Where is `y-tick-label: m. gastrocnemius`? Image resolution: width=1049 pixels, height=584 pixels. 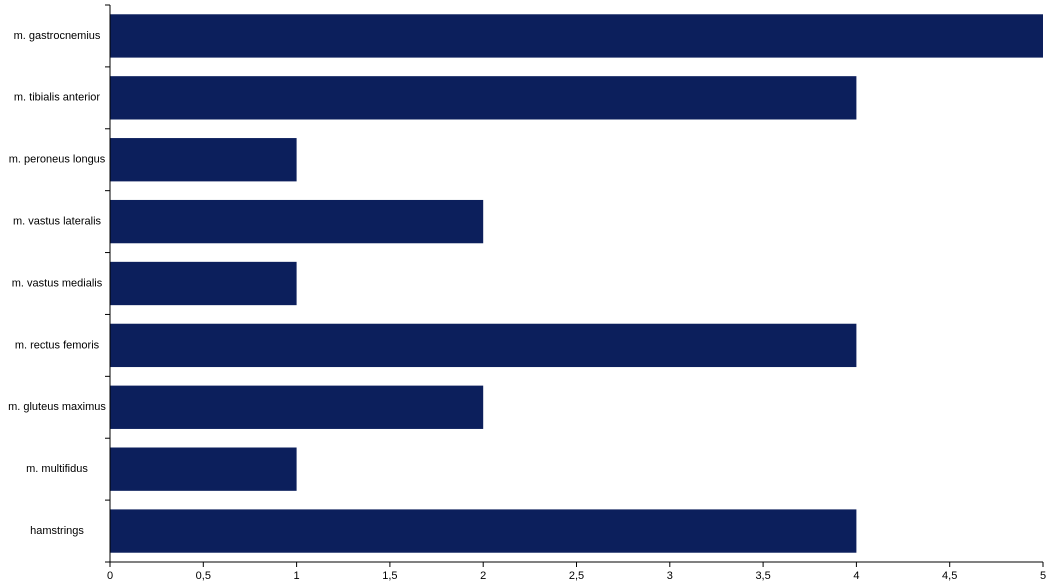
y-tick-label: m. gastrocnemius is located at coordinates (57, 36).